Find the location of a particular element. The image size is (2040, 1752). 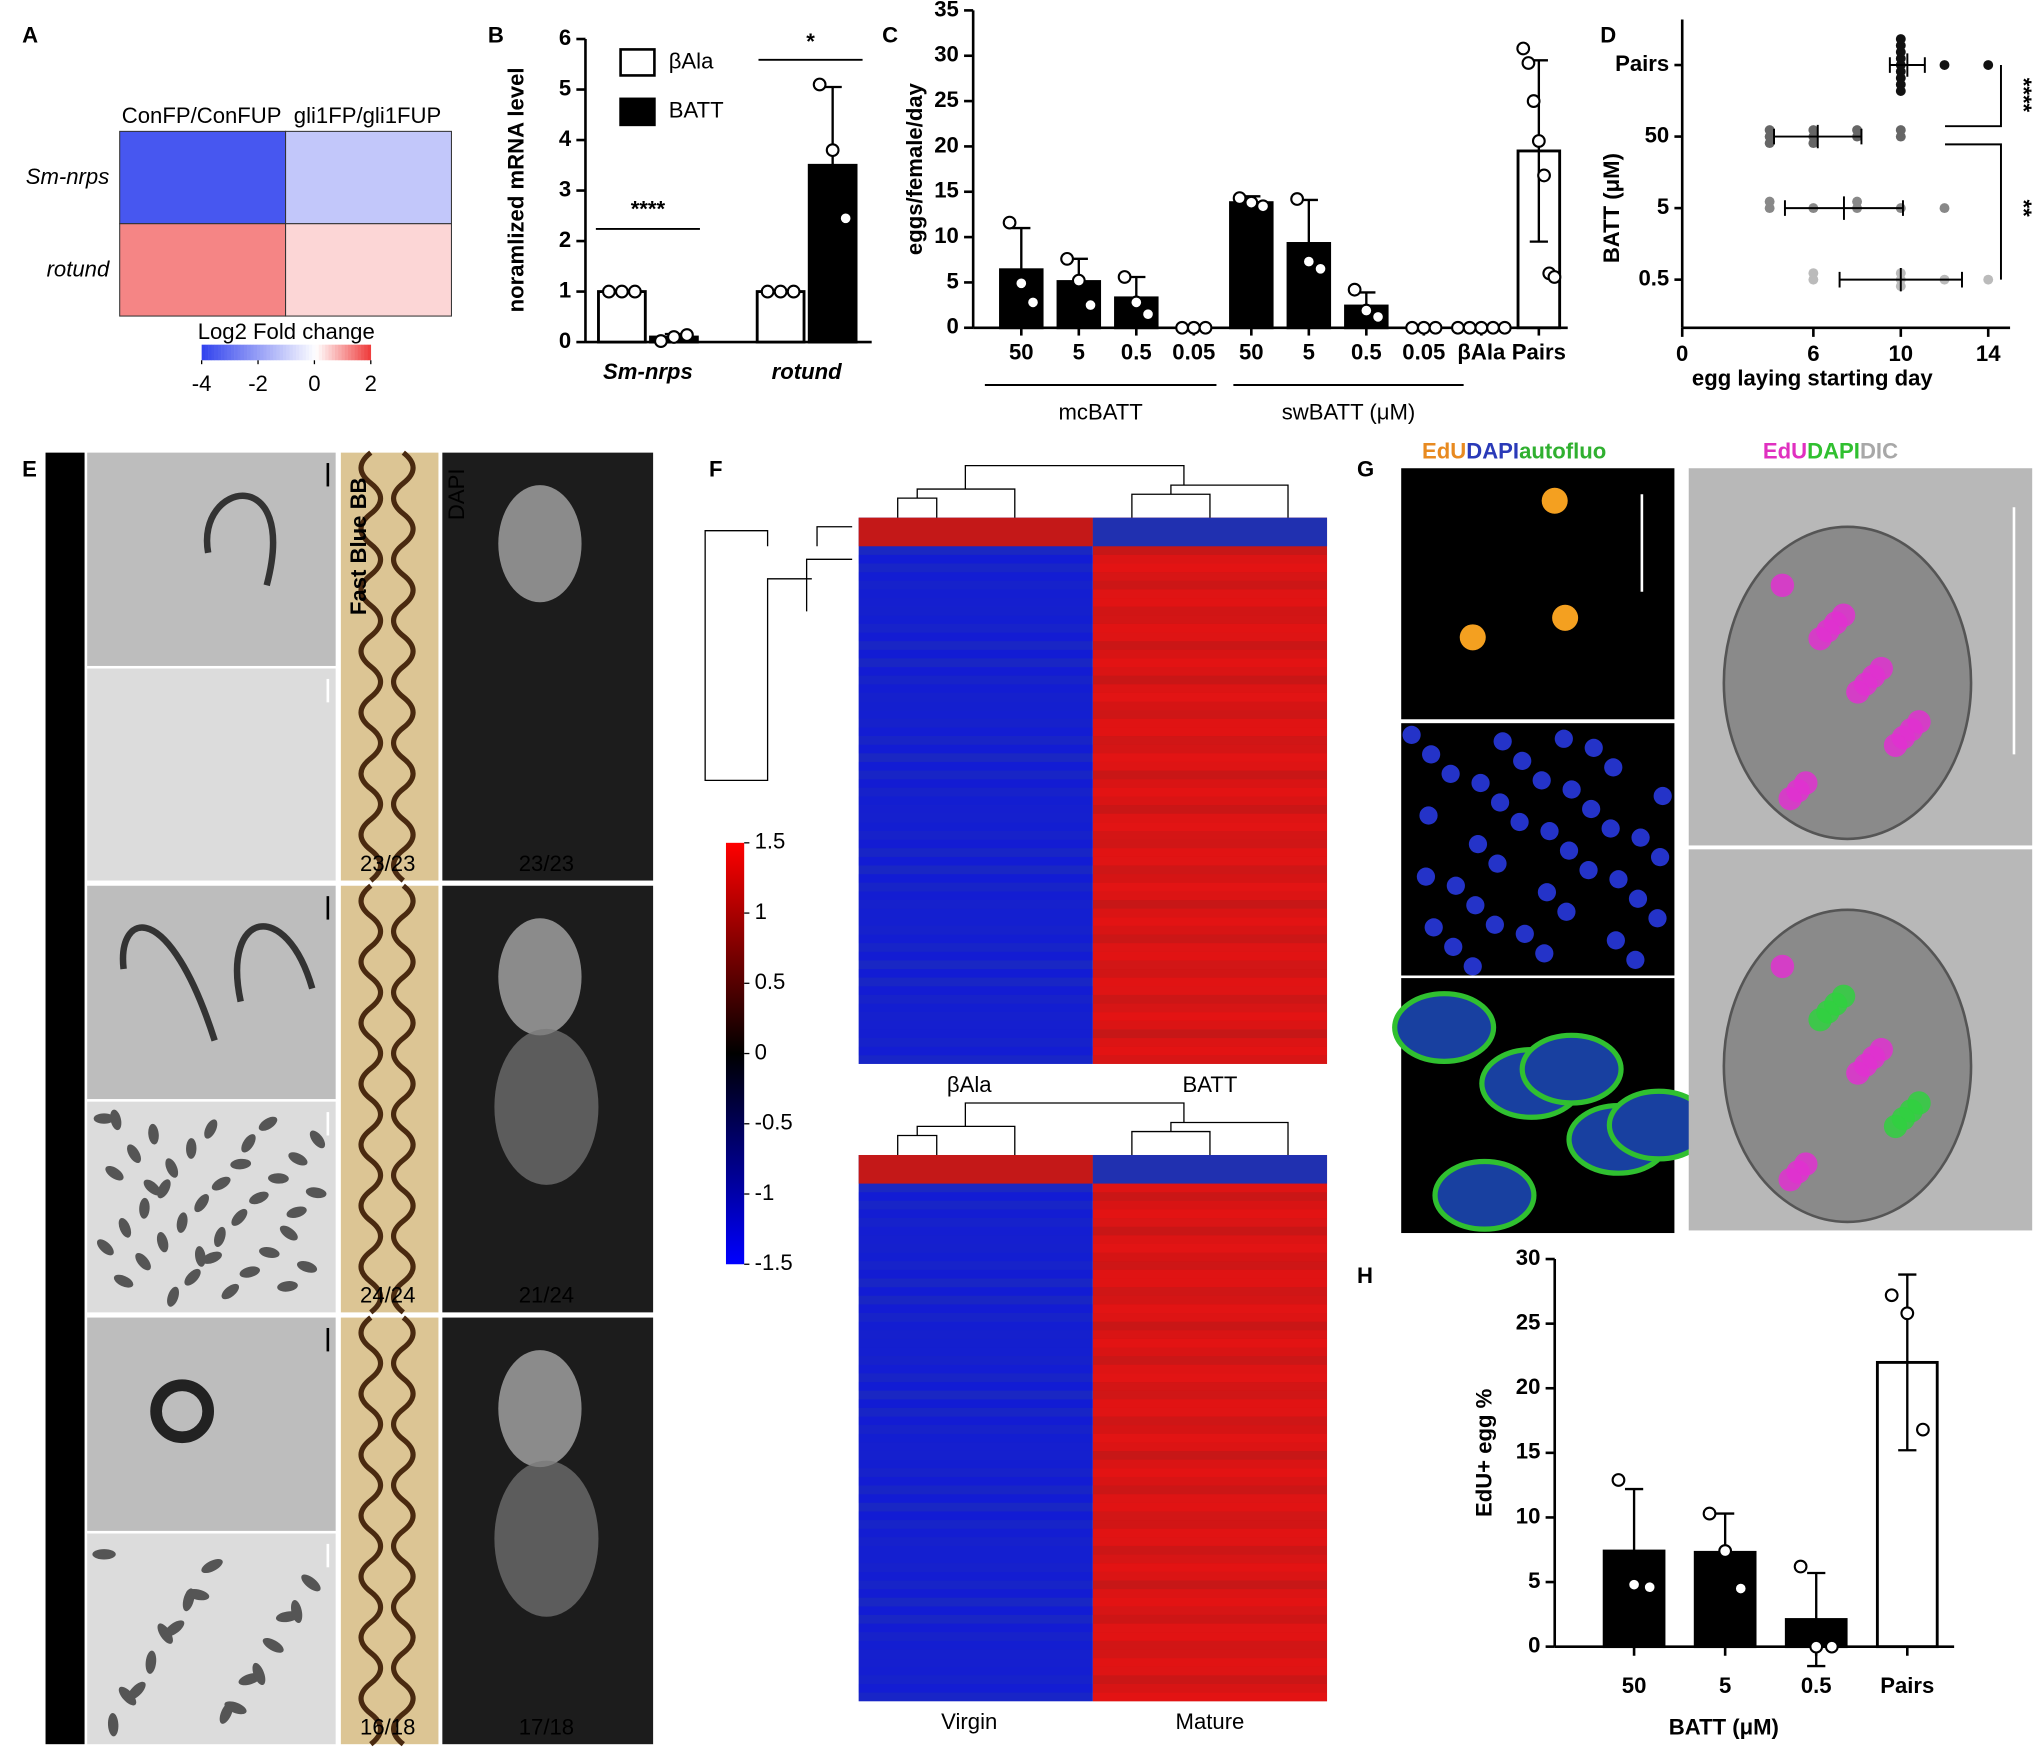

colorbar is located at coordinates (735, 1053).